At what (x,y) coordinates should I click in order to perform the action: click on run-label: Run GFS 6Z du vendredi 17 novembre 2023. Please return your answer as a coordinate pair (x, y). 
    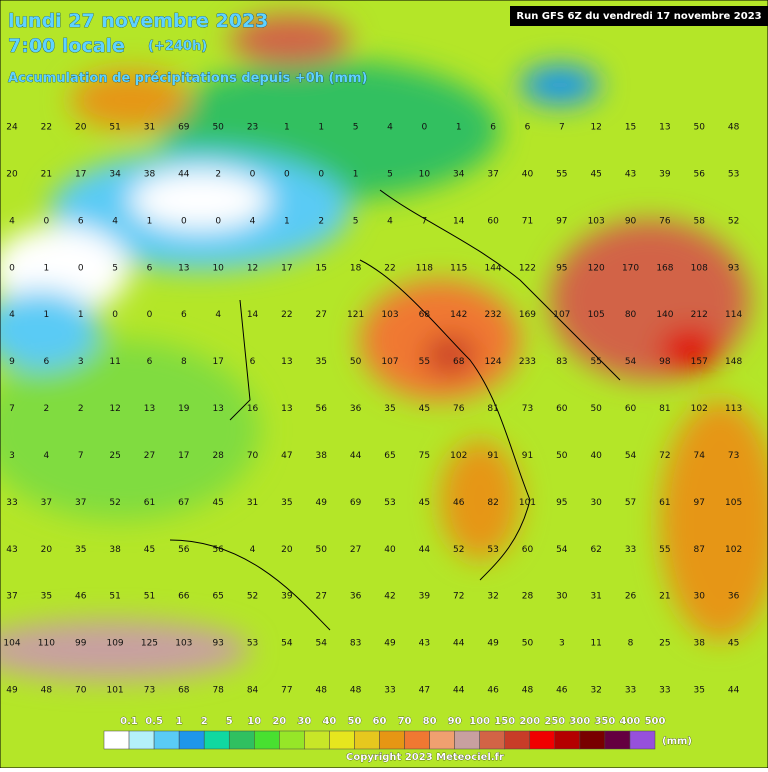
    Looking at the image, I should click on (638, 16).